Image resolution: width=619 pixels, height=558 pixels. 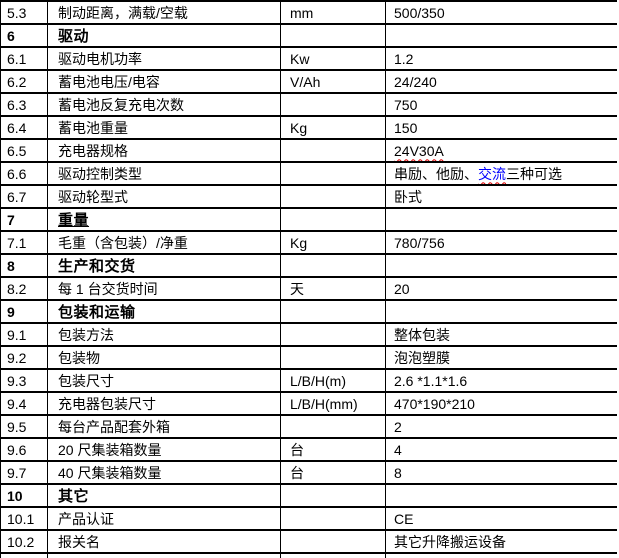 I want to click on spec-cell-name: 每 1 台交货时间, so click(x=164, y=288).